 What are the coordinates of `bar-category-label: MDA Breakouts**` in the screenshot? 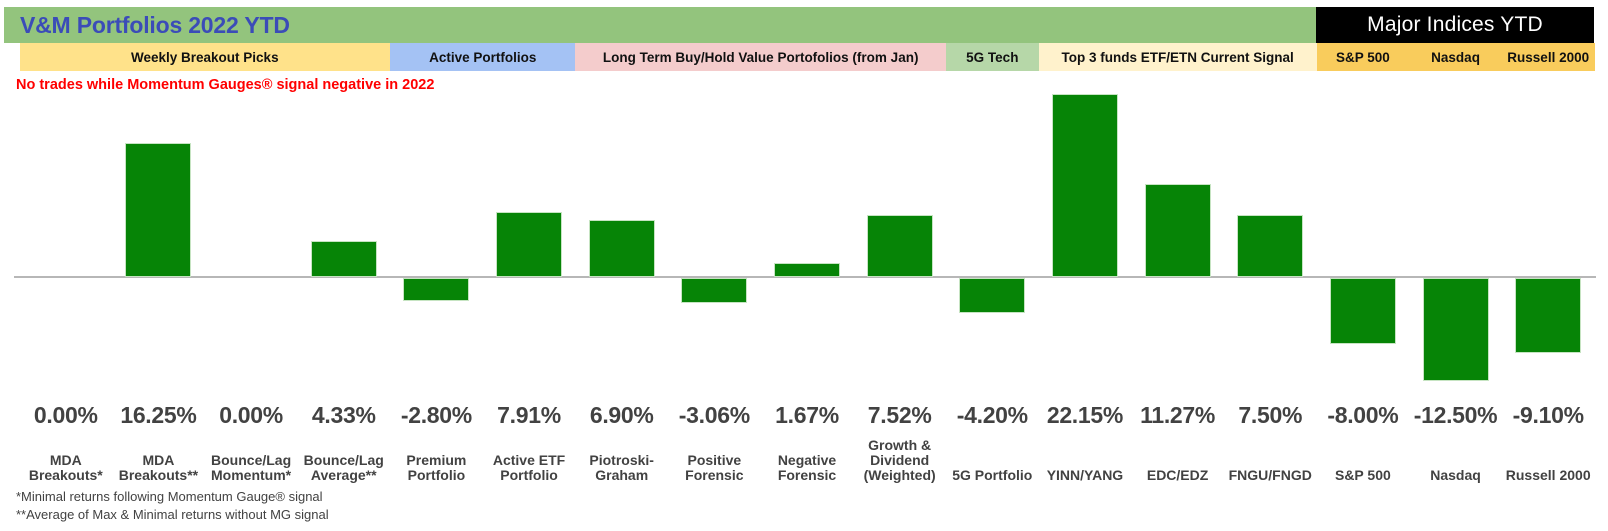 It's located at (158, 467).